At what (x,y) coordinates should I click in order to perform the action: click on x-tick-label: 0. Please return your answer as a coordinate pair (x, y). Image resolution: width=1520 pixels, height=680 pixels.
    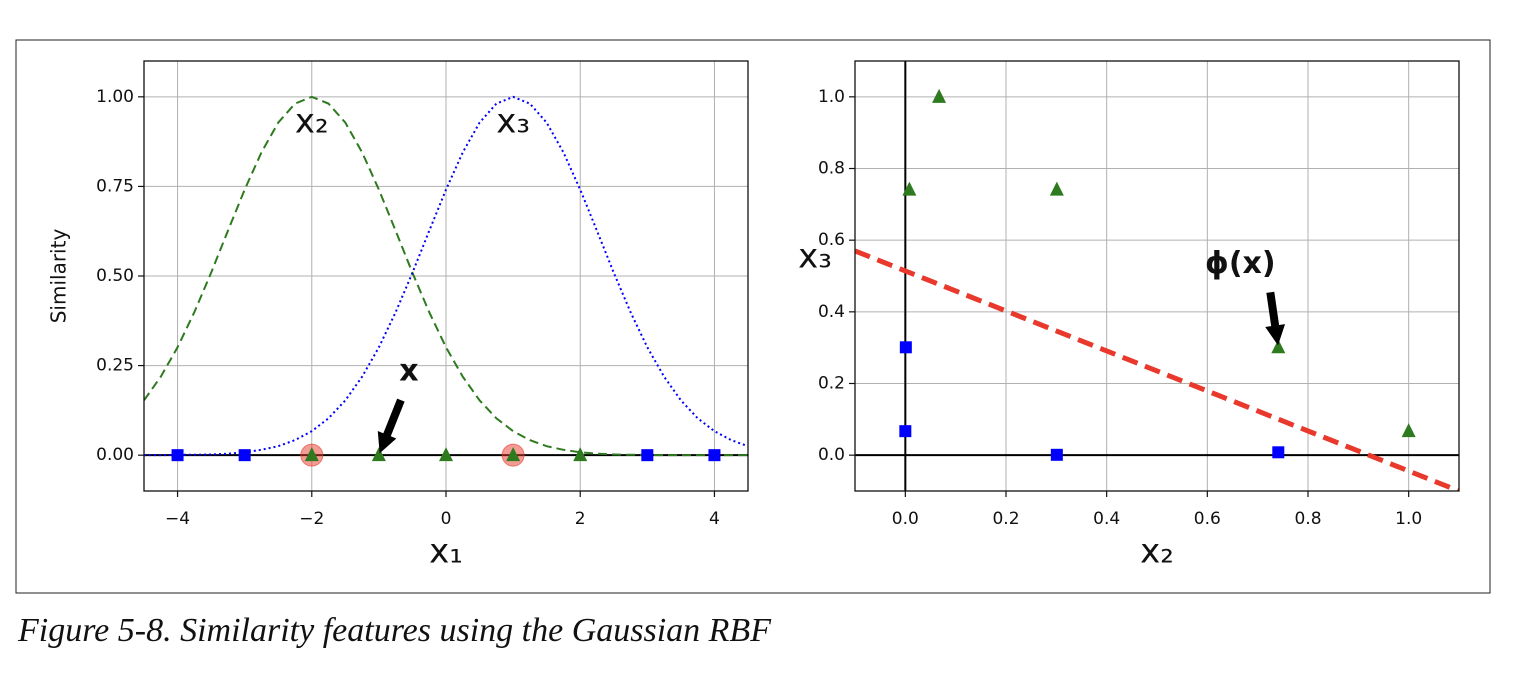
    Looking at the image, I should click on (446, 519).